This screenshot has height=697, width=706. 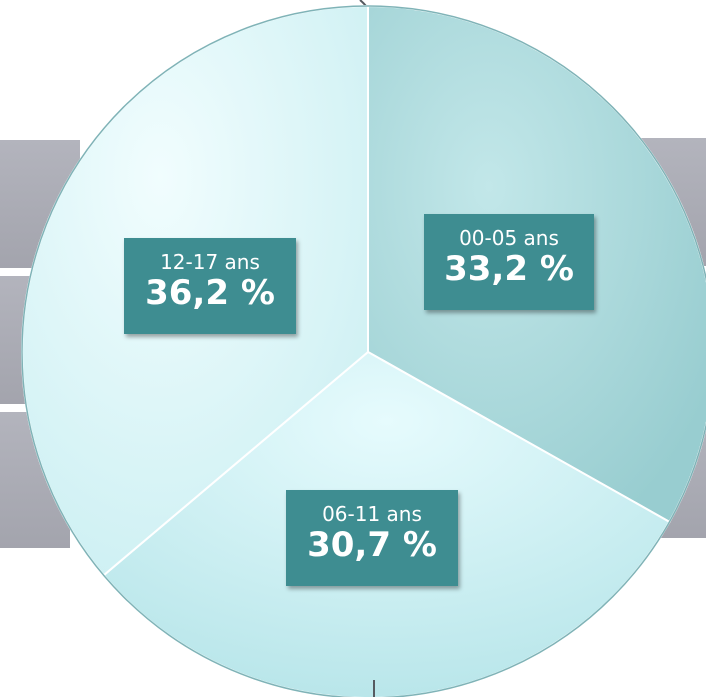 I want to click on slice-category-label-0: 00-05 ans, so click(x=509, y=238).